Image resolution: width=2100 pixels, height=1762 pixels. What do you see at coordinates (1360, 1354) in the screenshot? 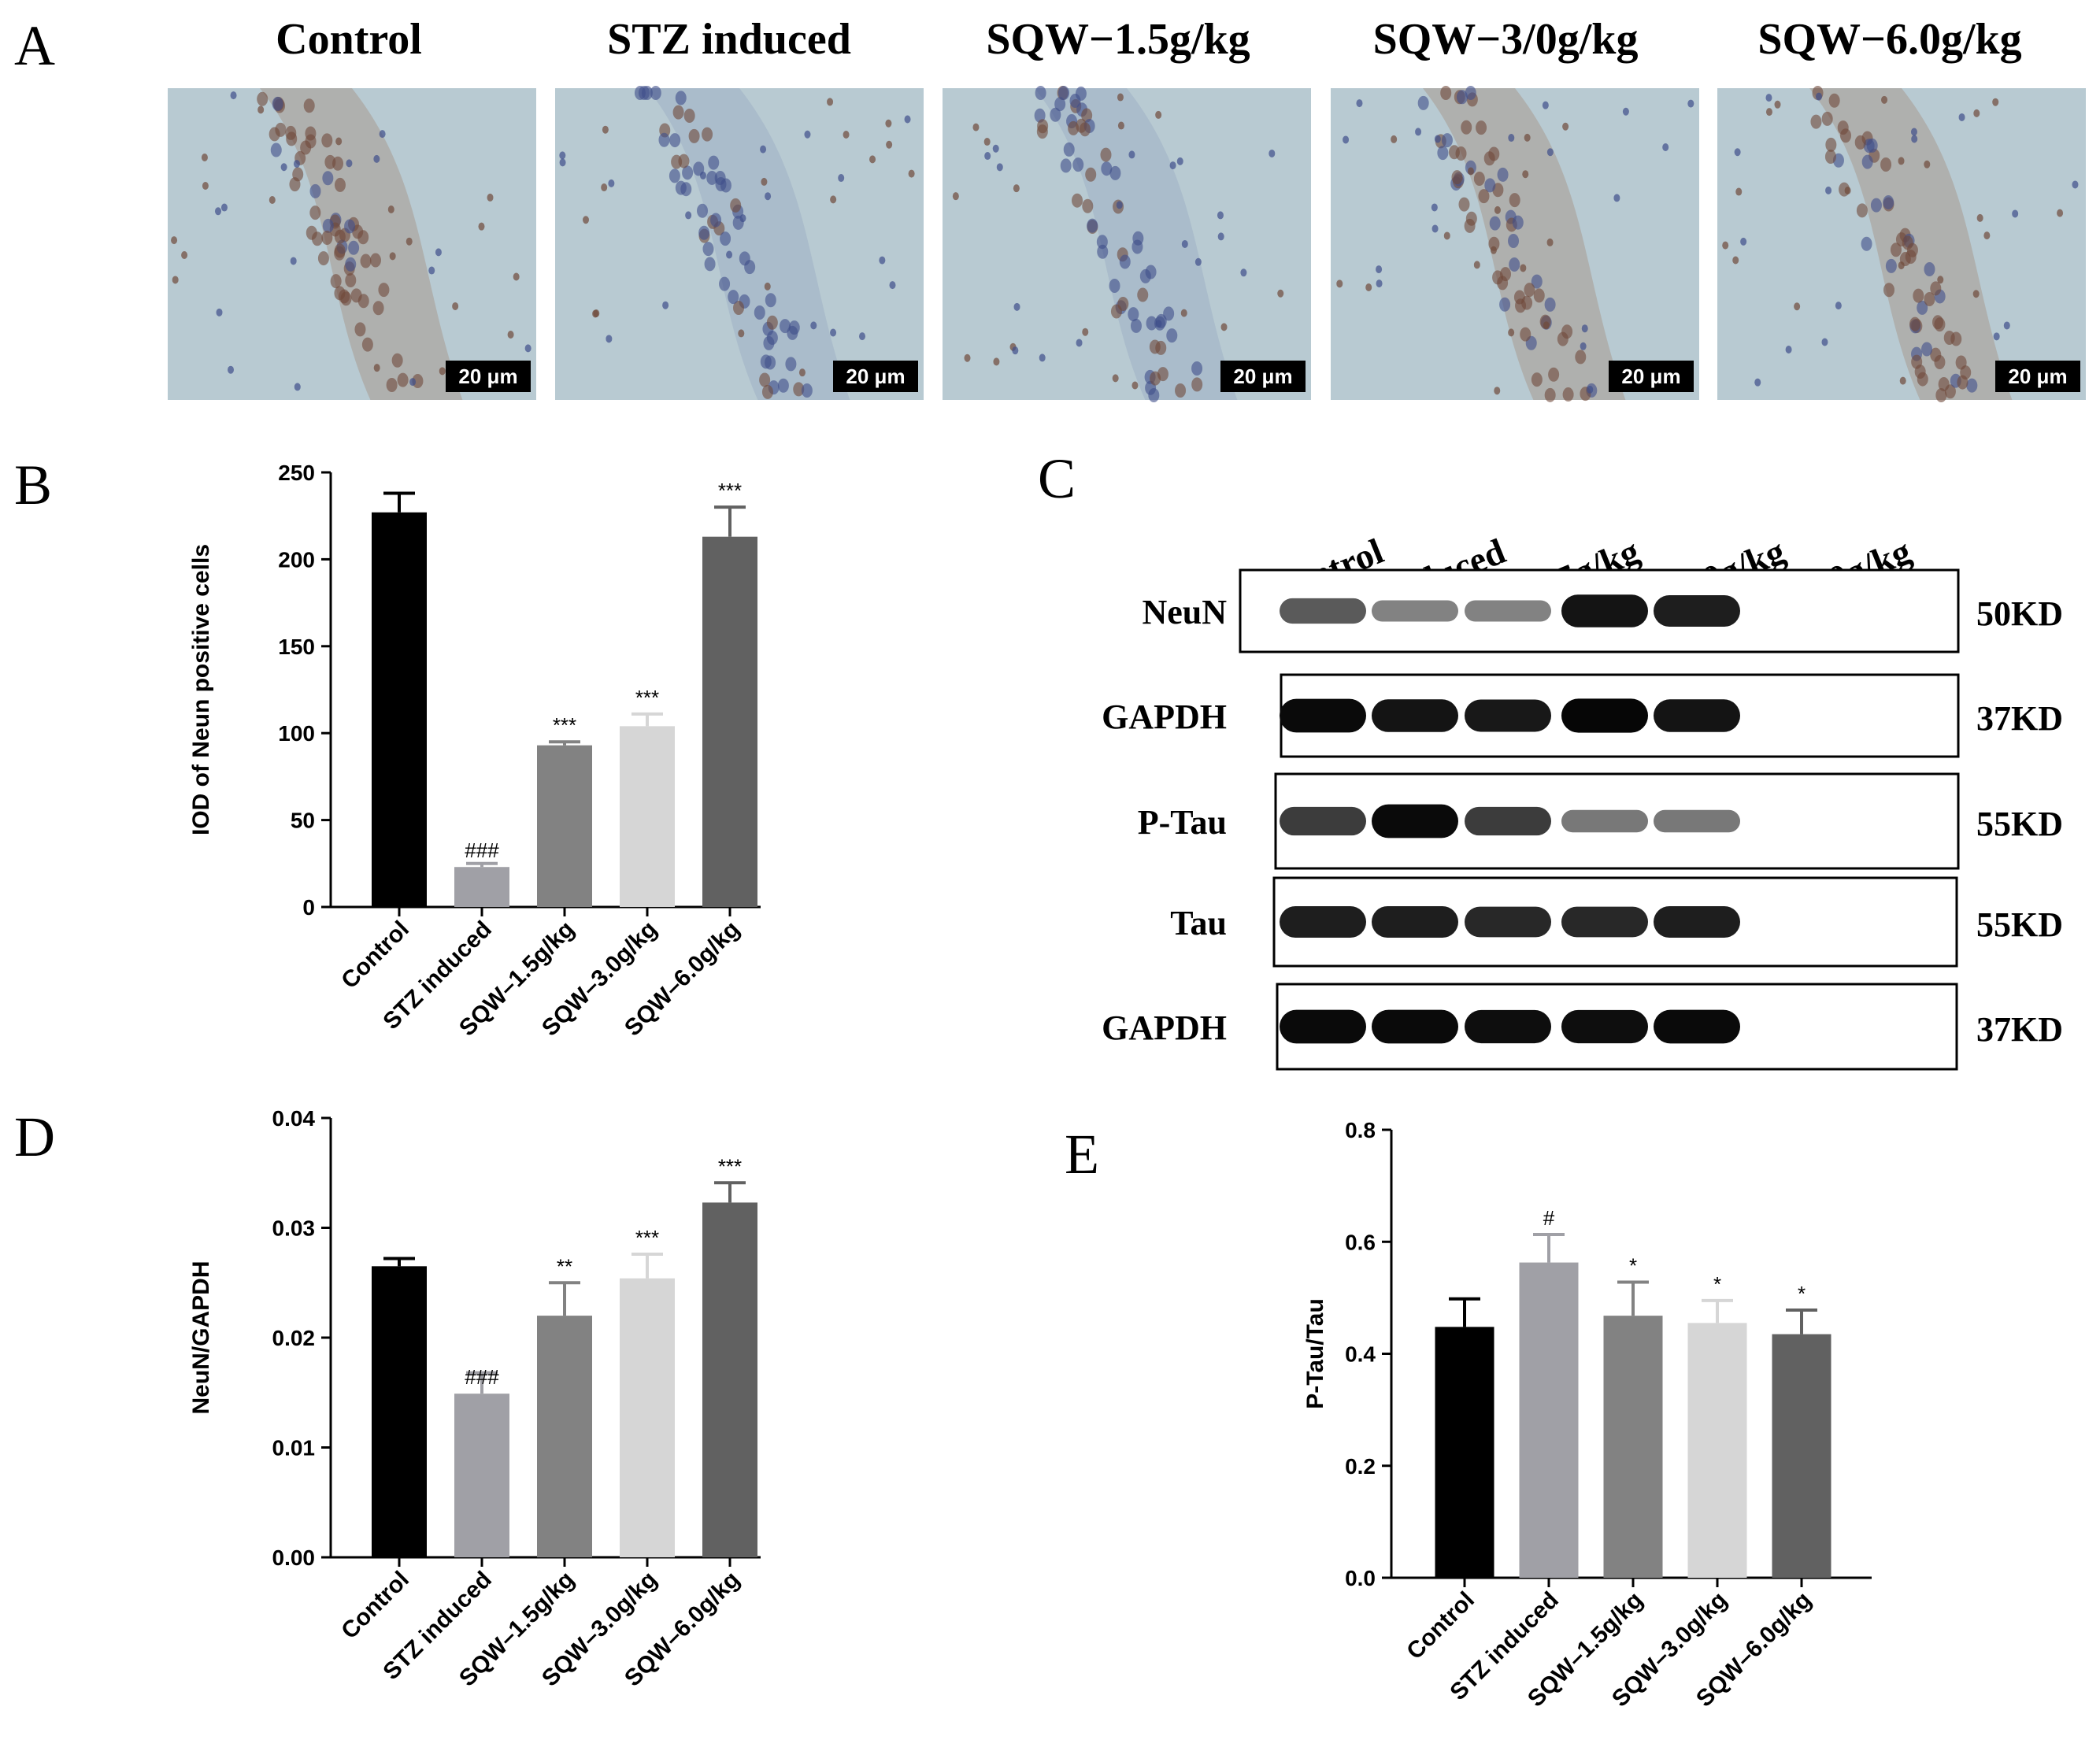
I see `y-tick-label: 0.4` at bounding box center [1360, 1354].